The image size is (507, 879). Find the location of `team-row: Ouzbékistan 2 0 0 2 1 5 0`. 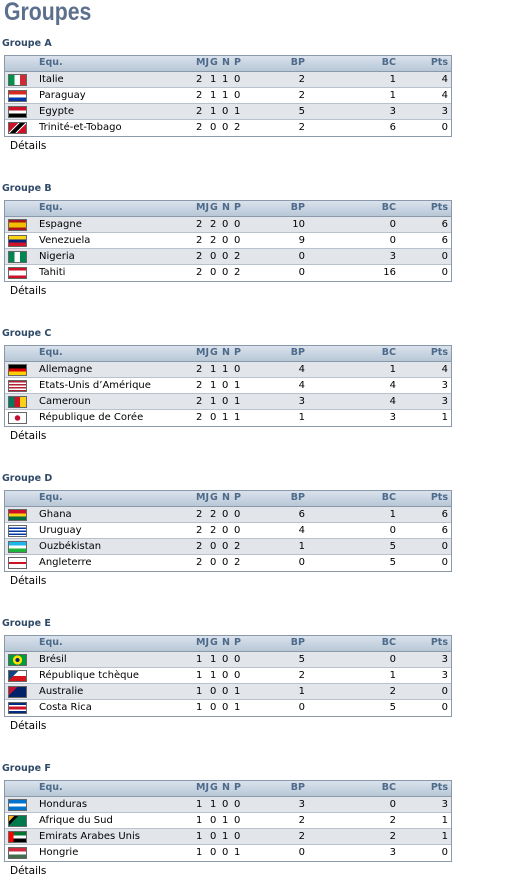

team-row: Ouzbékistan 2 0 0 2 1 5 0 is located at coordinates (228, 547).